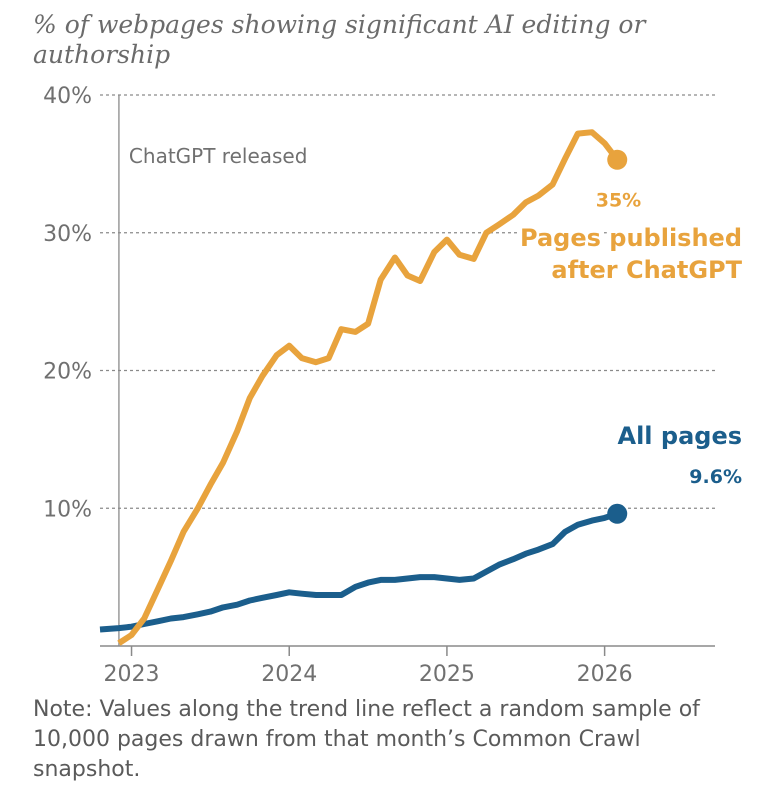 The width and height of the screenshot is (775, 800). What do you see at coordinates (67, 372) in the screenshot?
I see `y-tick-label: 20%` at bounding box center [67, 372].